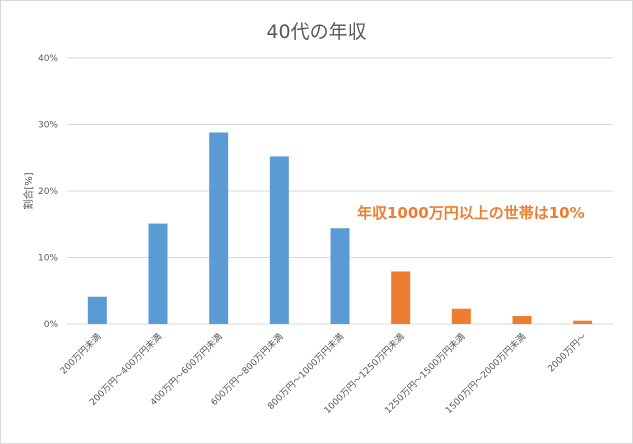  I want to click on chart-annotation: 年収1000万円以上の世帯は10%, so click(471, 213).